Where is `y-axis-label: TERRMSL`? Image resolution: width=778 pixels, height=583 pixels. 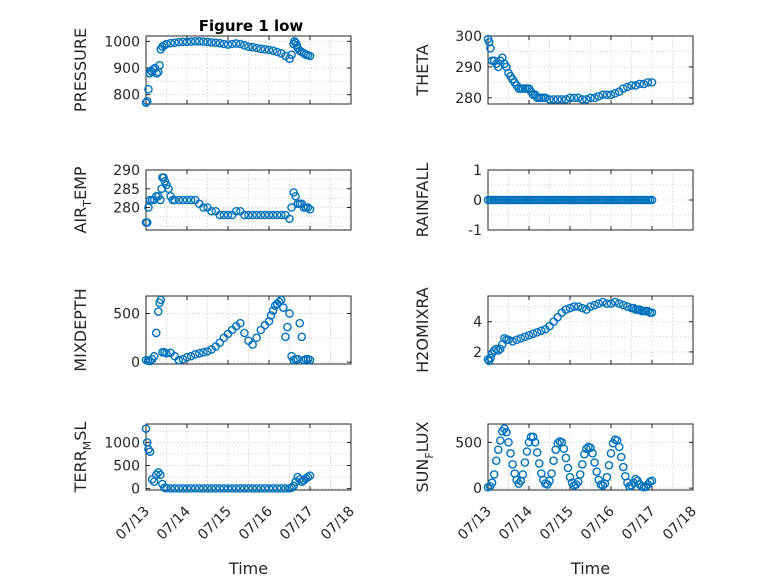 y-axis-label: TERRMSL is located at coordinates (82, 458).